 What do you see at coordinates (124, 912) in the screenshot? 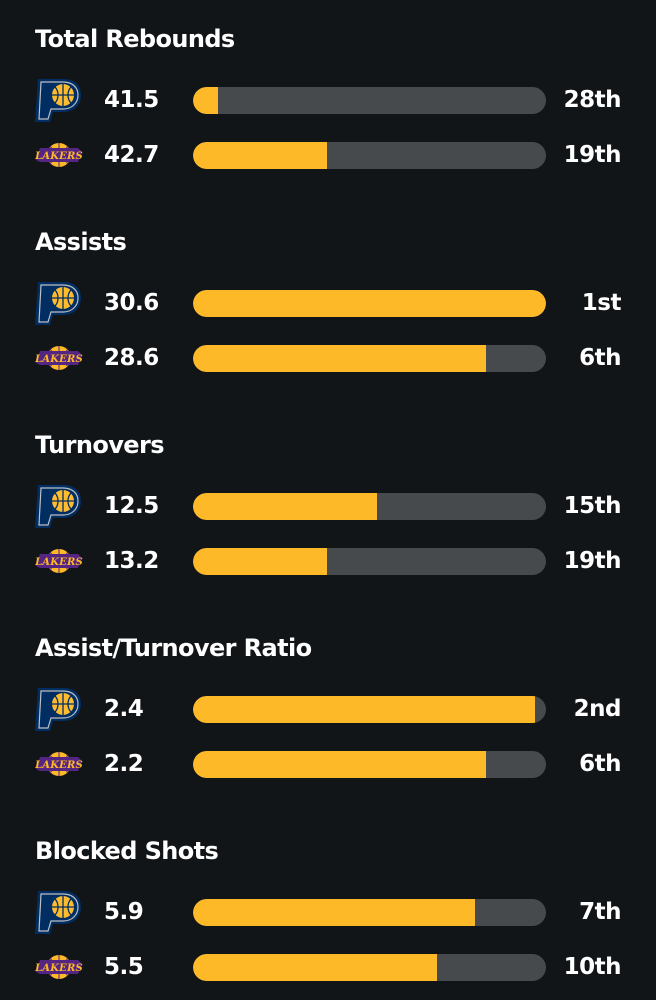
I see `stat-value: 5.9` at bounding box center [124, 912].